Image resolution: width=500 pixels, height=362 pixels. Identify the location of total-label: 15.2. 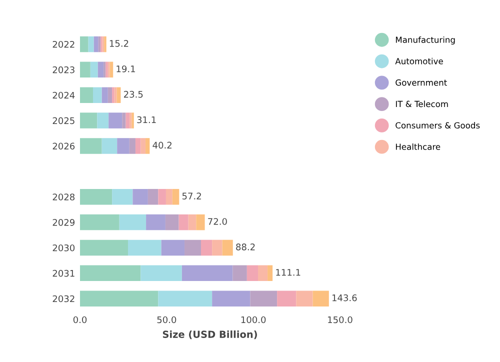
(119, 43).